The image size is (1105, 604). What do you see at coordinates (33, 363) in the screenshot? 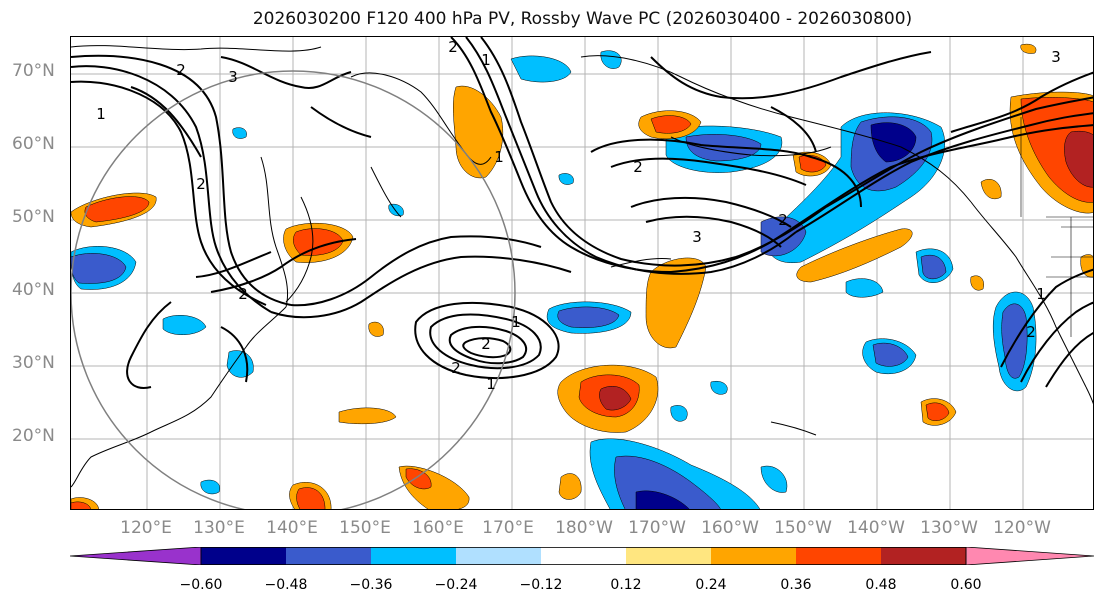
I see `lat-label-30n: 30°N` at bounding box center [33, 363].